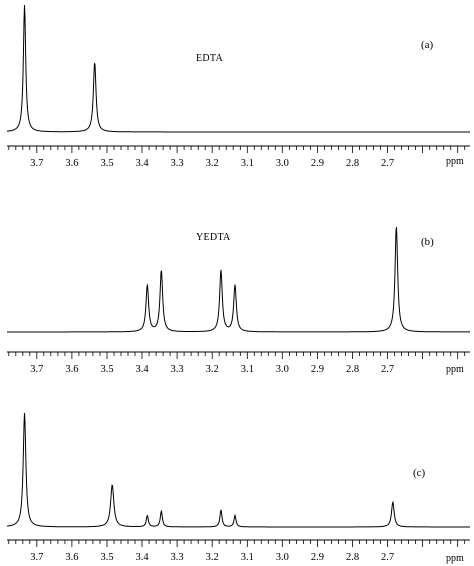 The height and width of the screenshot is (566, 474). Describe the element at coordinates (237, 543) in the screenshot. I see `ticks-c` at that location.